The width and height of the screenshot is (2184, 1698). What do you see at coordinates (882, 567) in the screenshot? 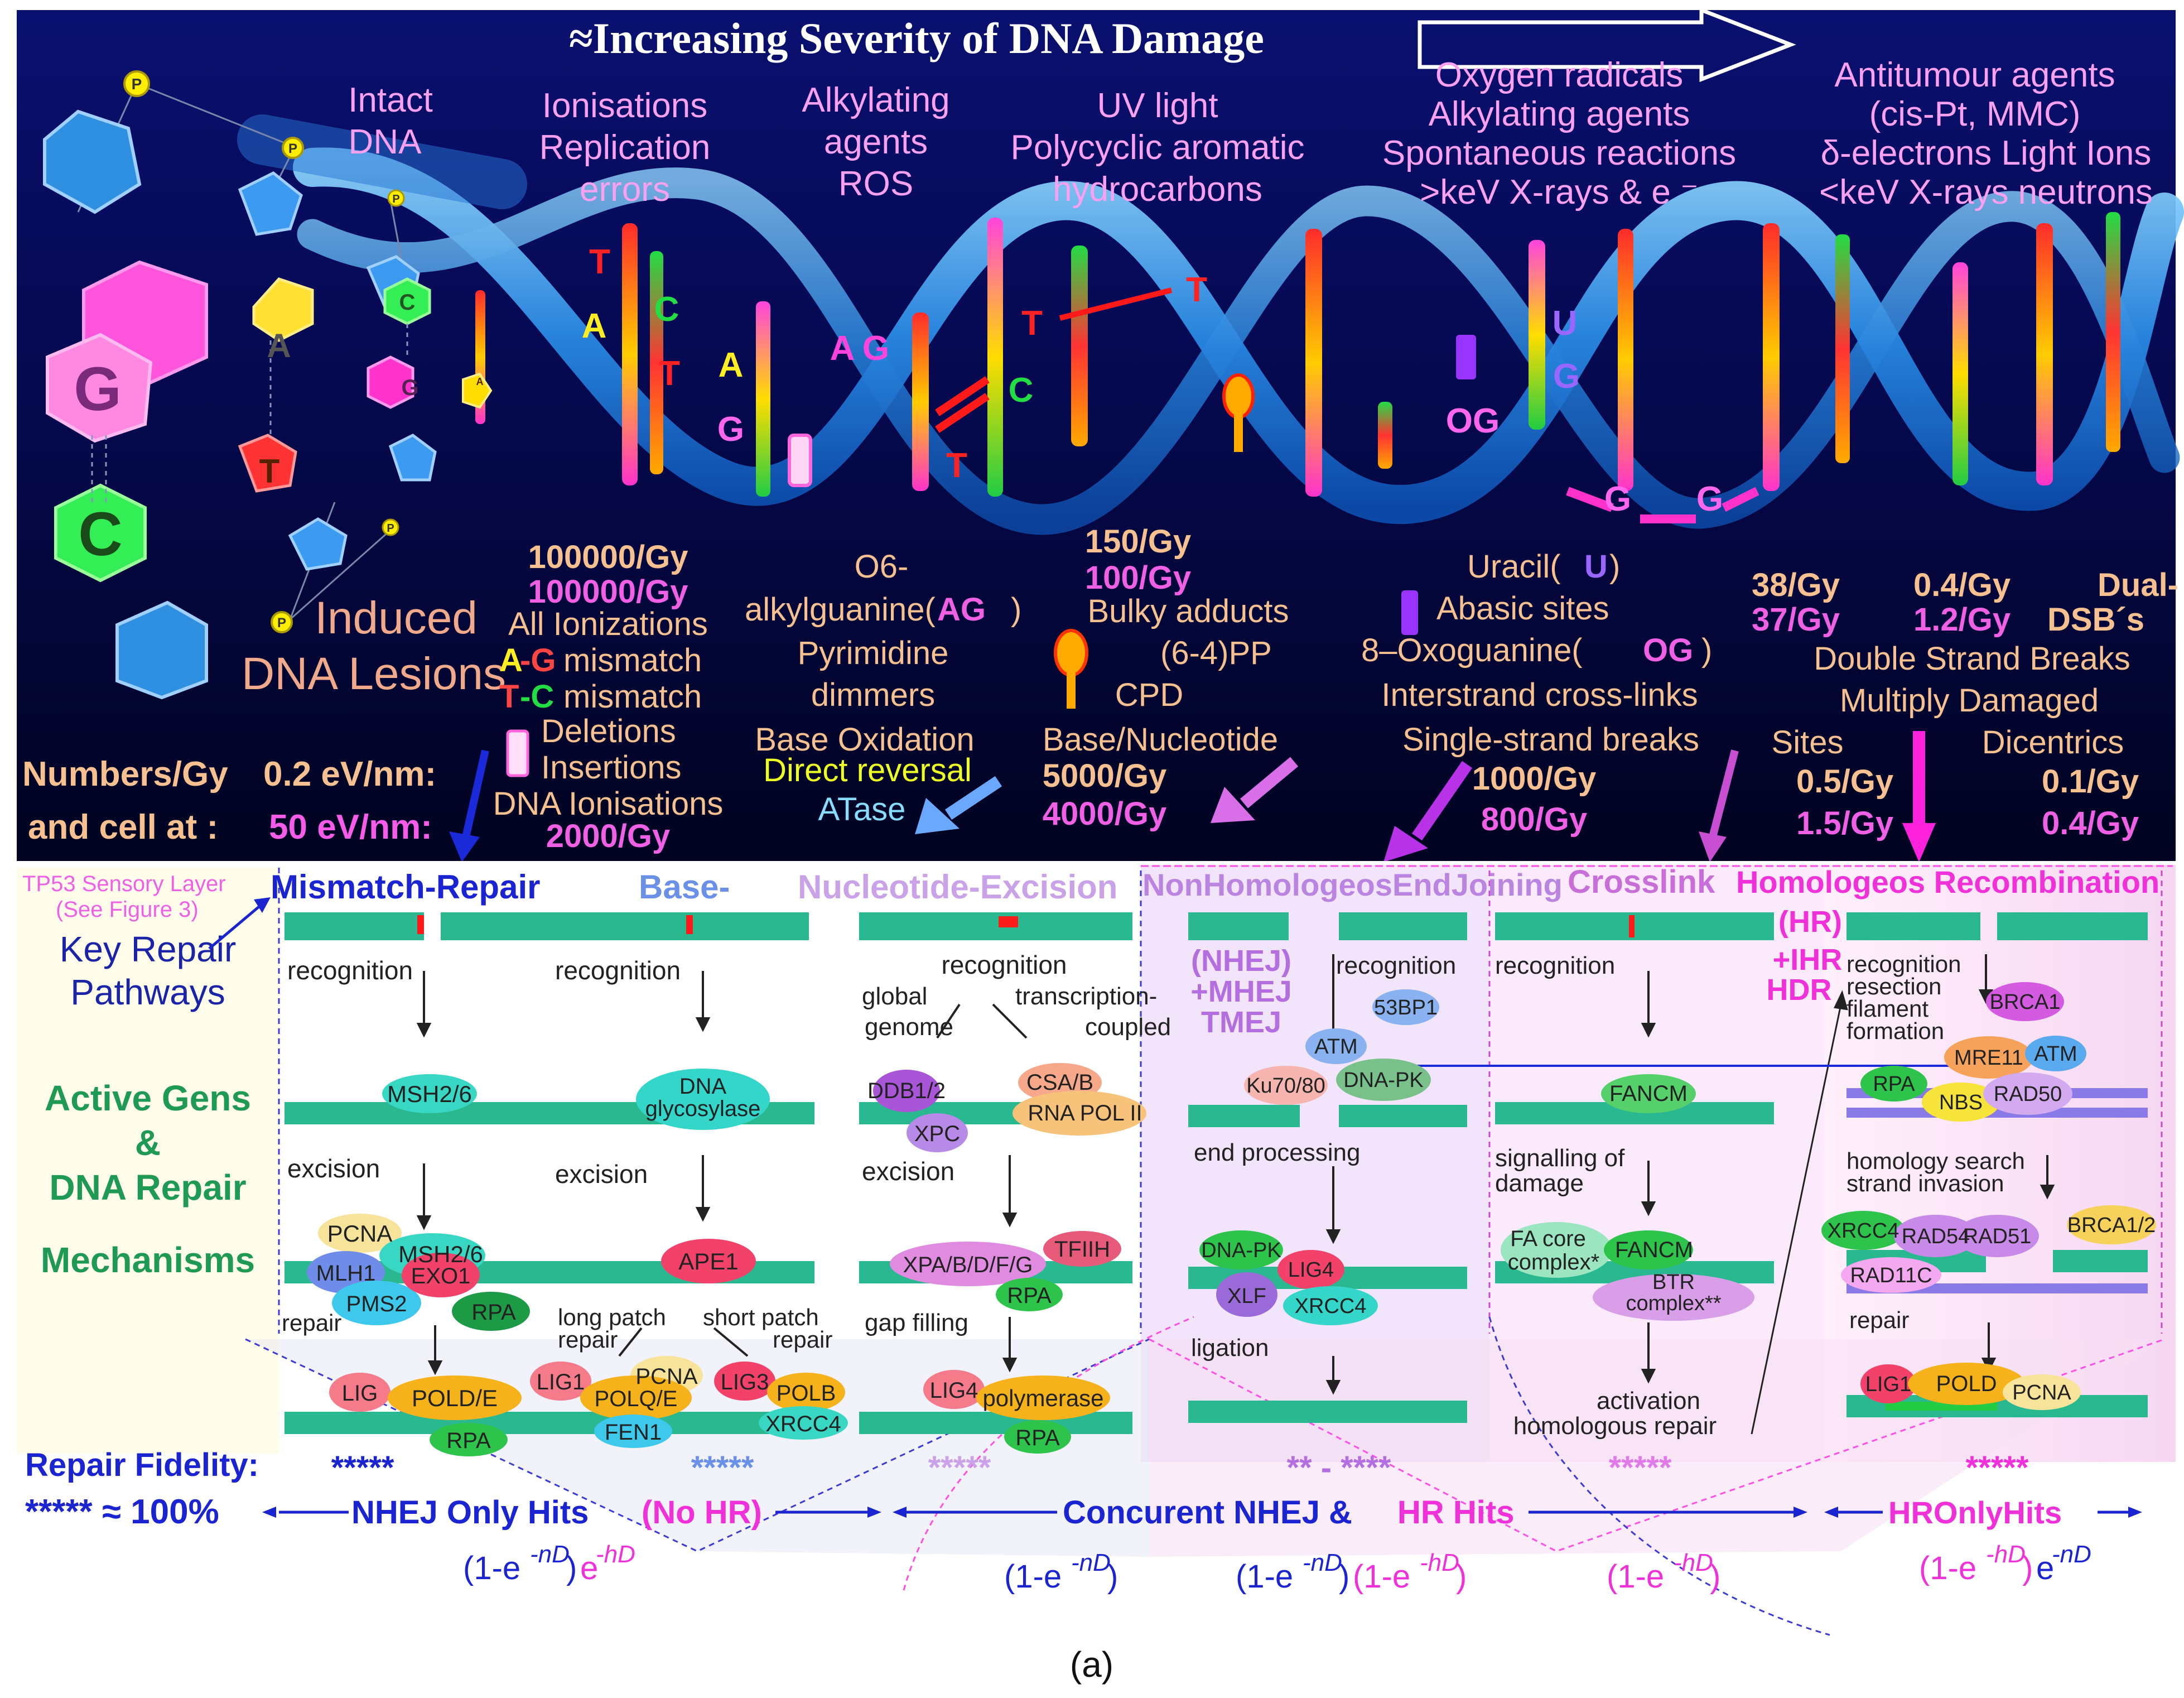
I see `lesion-label: O6-` at bounding box center [882, 567].